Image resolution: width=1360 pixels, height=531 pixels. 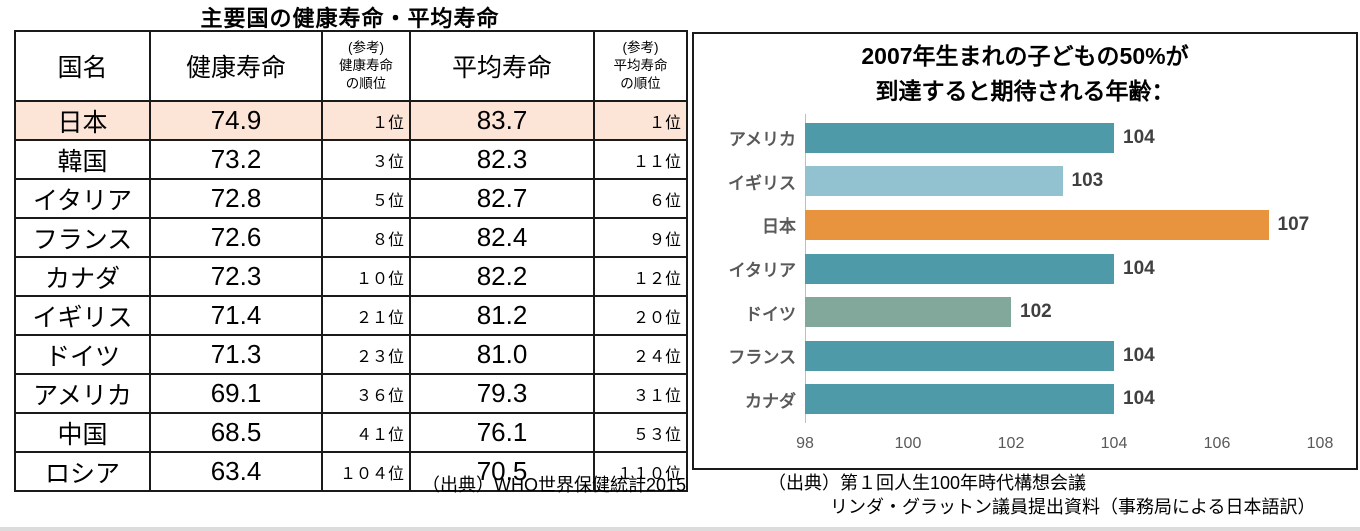 I want to click on average_rank-cell: ２０位, so click(x=640, y=315).